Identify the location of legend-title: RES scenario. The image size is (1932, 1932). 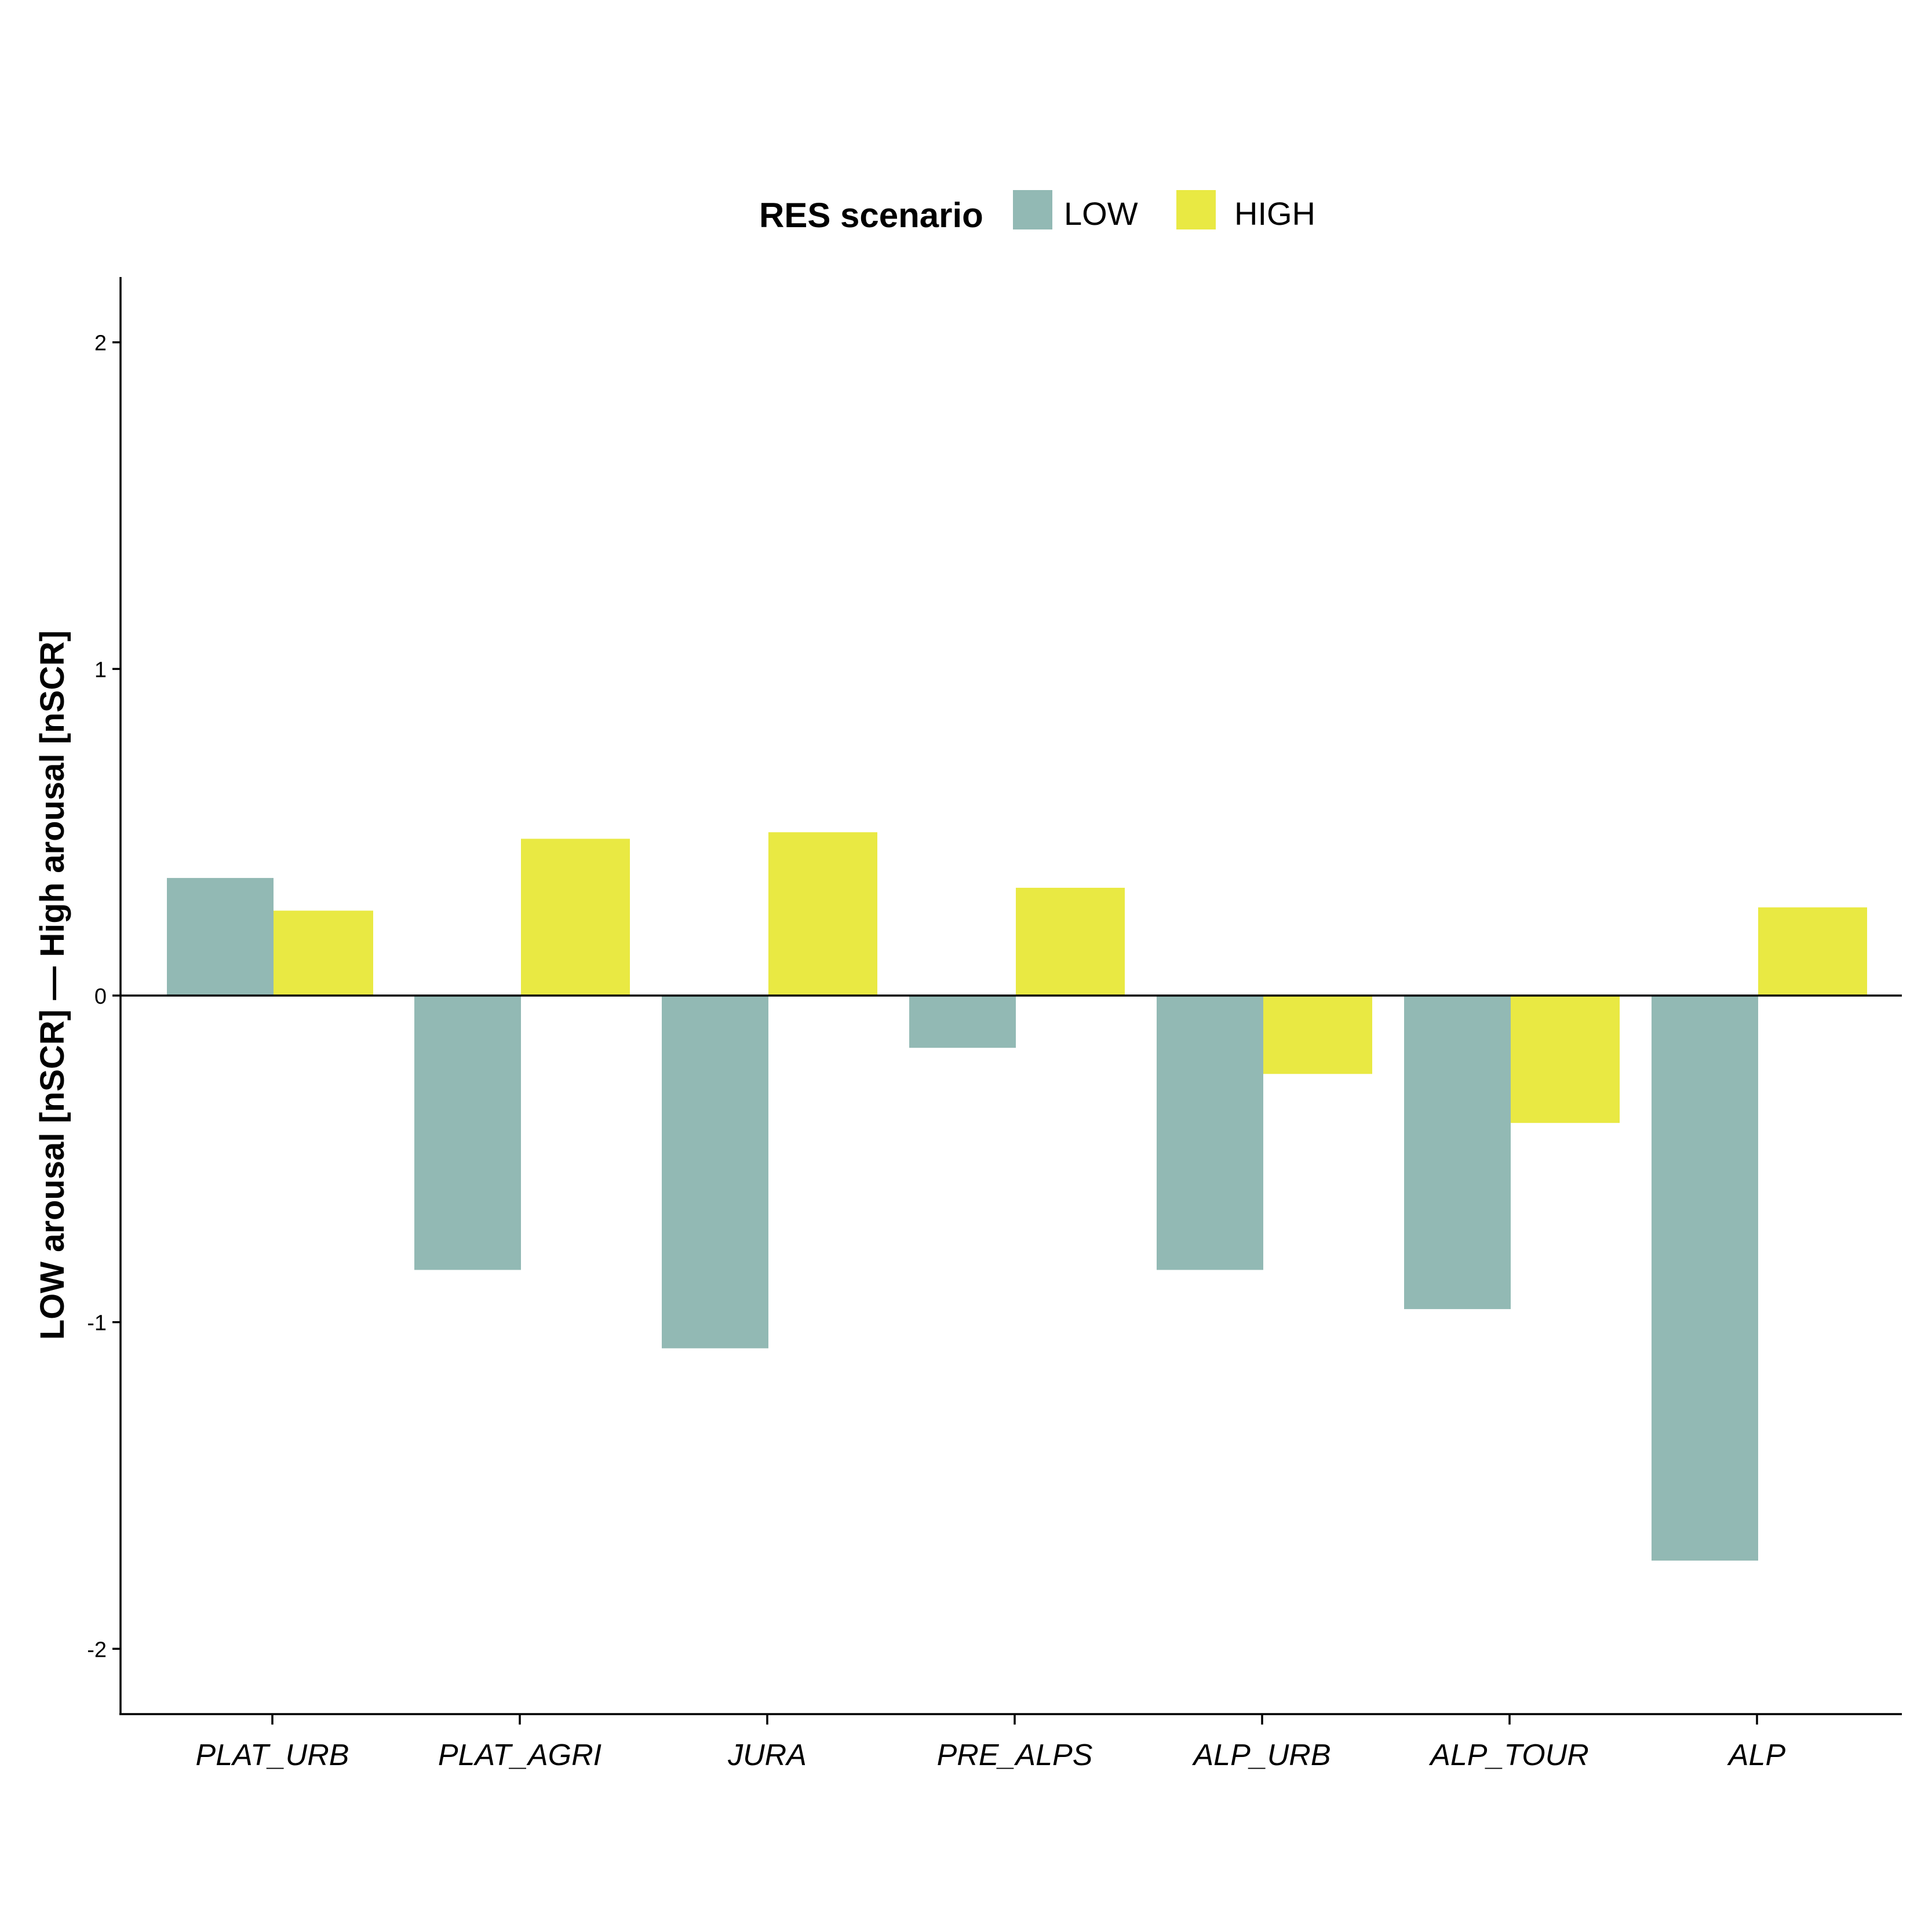
(871, 216).